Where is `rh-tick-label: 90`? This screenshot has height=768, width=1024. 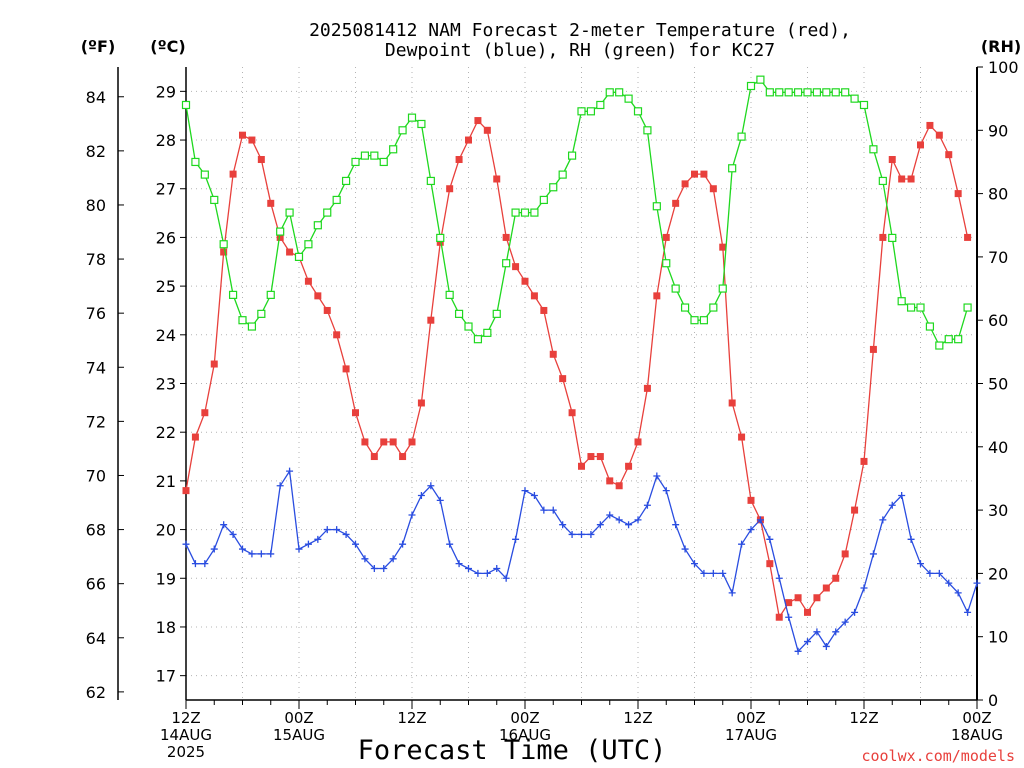
rh-tick-label: 90 is located at coordinates (998, 130).